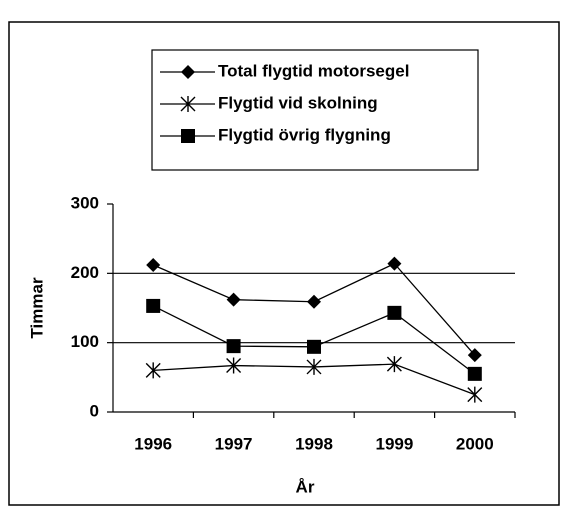 Image resolution: width=570 pixels, height=506 pixels. Describe the element at coordinates (314, 443) in the screenshot. I see `x-tick-label: 1998` at that location.